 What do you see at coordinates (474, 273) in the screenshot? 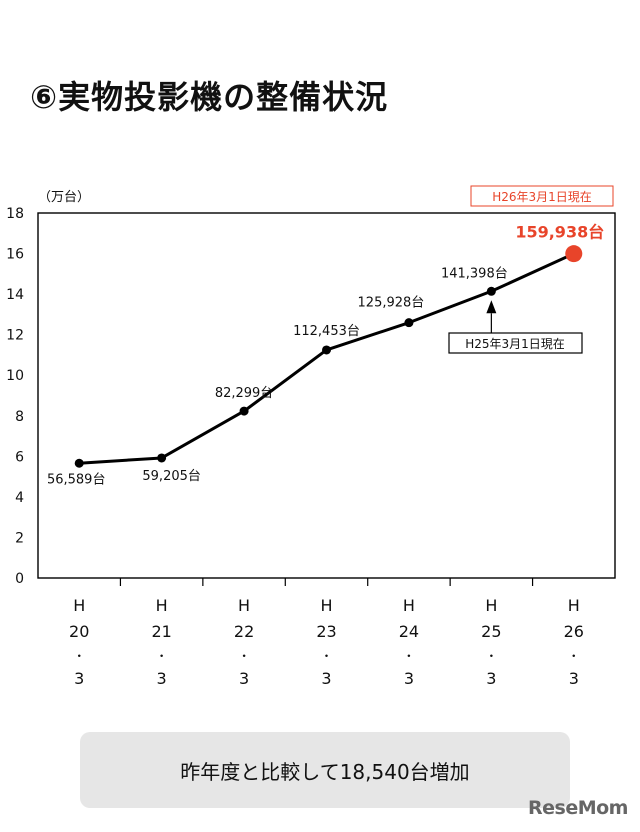
I see `data-label: 141,398台` at bounding box center [474, 273].